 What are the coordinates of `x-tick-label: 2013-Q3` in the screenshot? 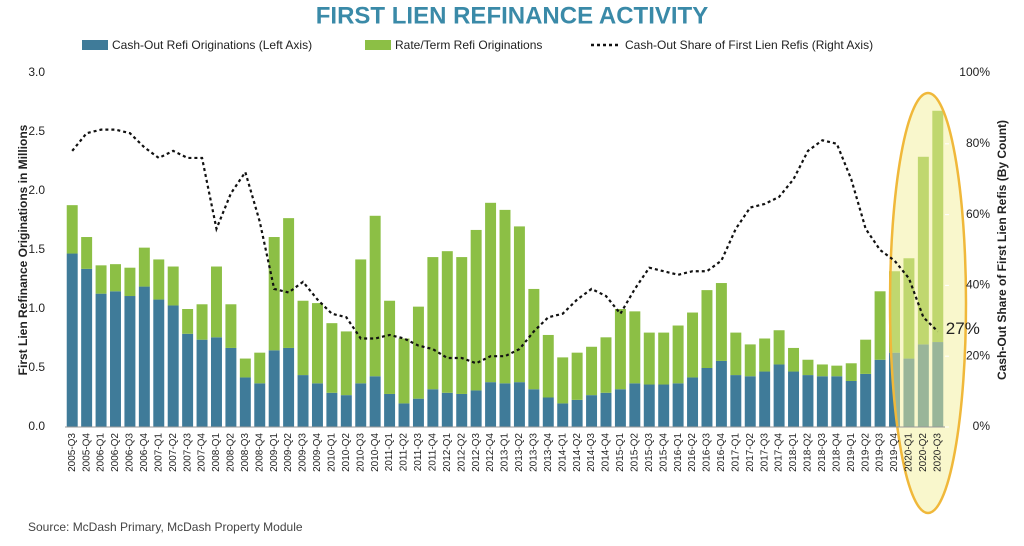 It's located at (533, 452).